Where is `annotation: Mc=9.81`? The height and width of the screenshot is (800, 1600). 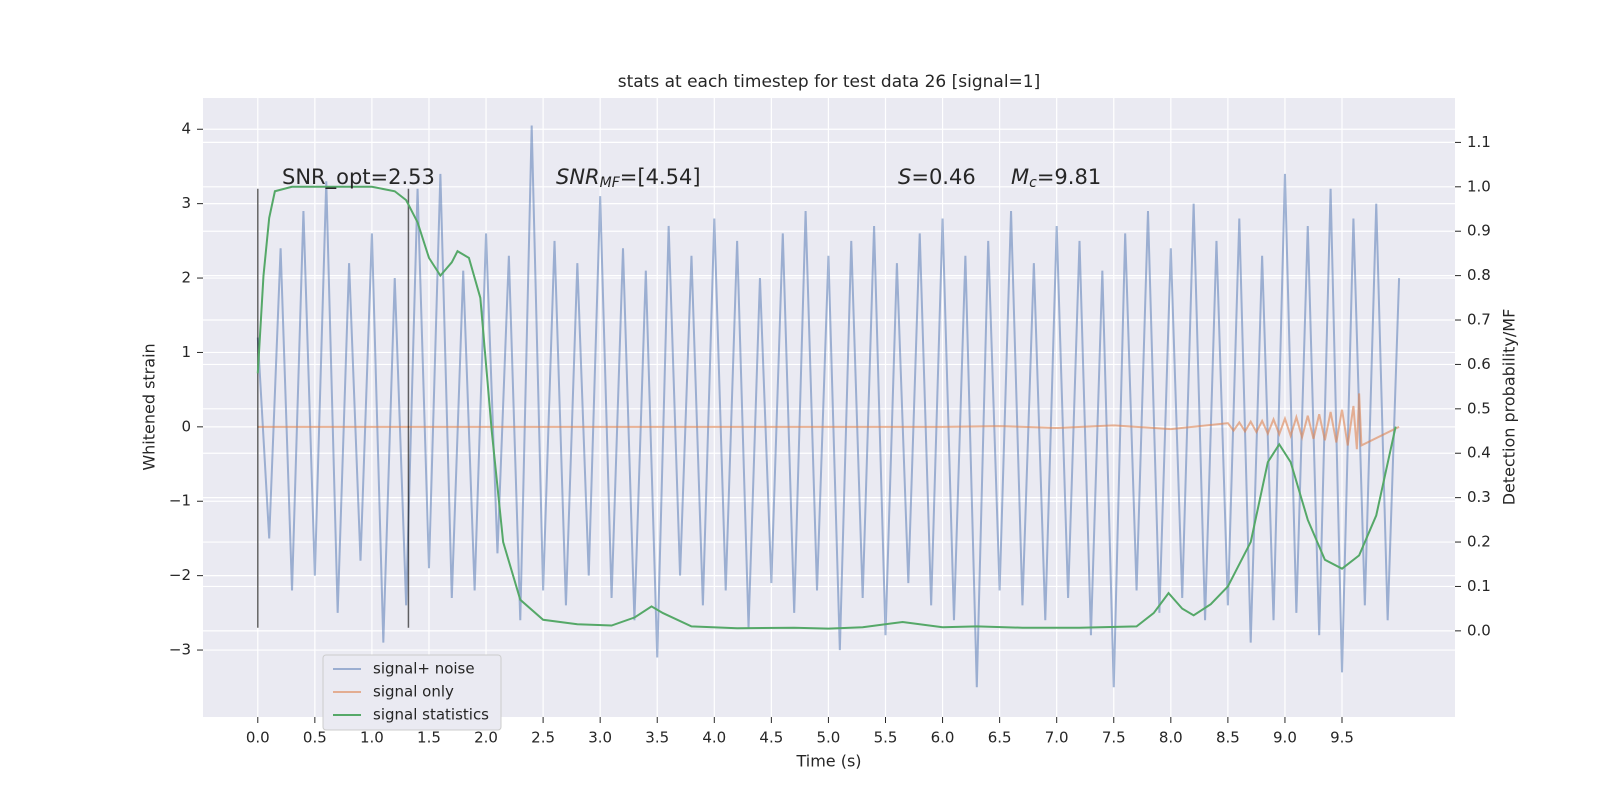 annotation: Mc=9.81 is located at coordinates (1056, 178).